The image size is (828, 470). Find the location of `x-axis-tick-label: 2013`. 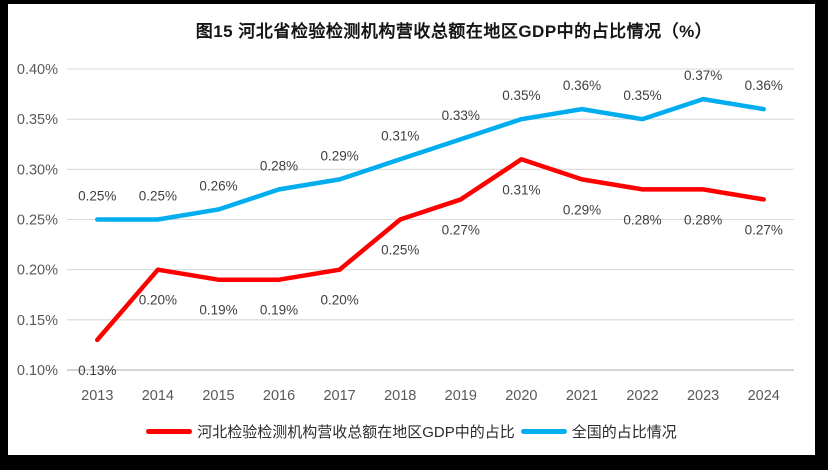

x-axis-tick-label: 2013 is located at coordinates (97, 396).